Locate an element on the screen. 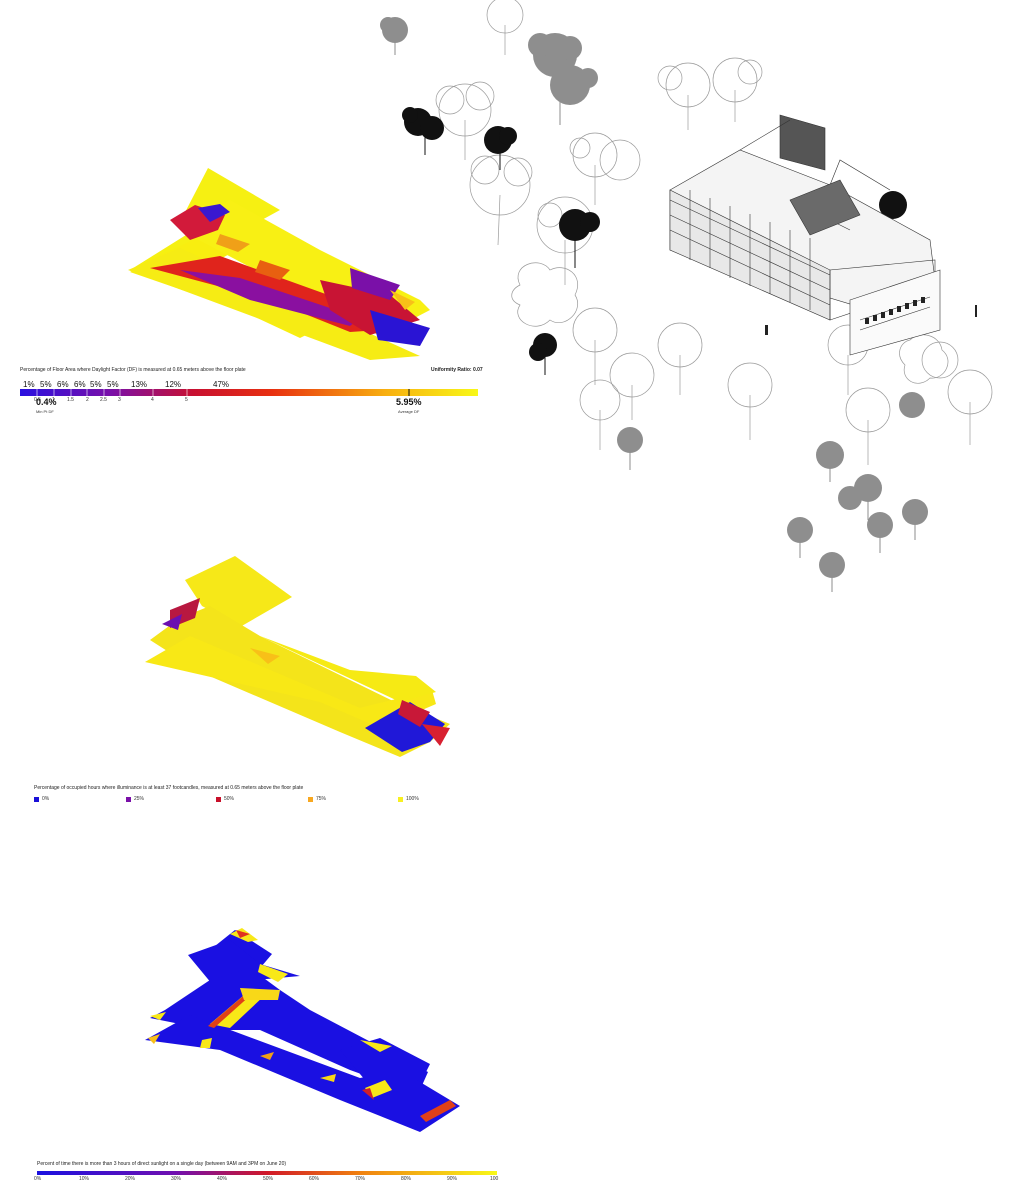  sunlight-tick: 100 is located at coordinates (494, 1179).